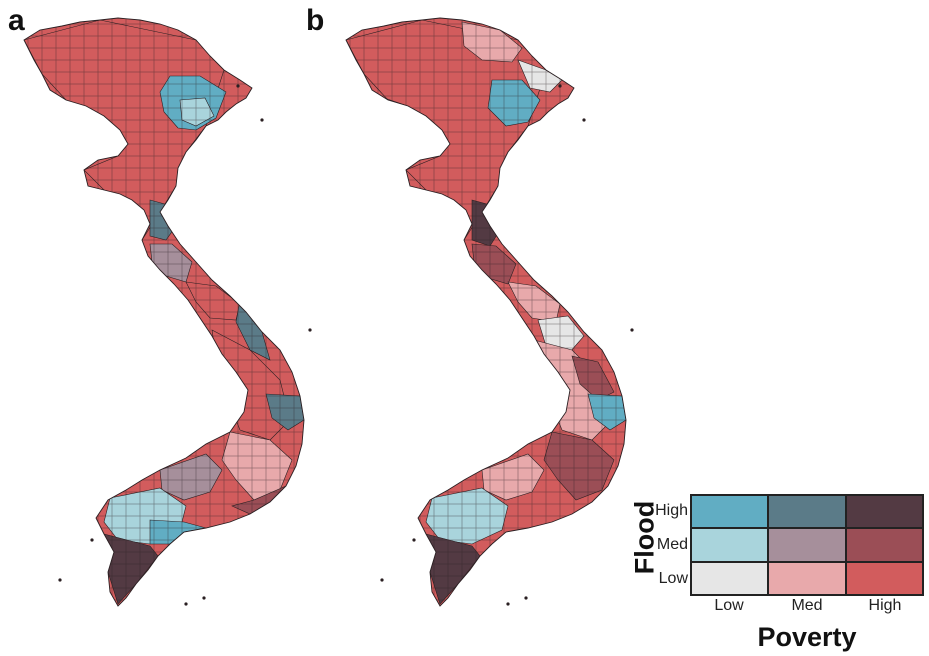 This screenshot has height=656, width=929. What do you see at coordinates (730, 545) in the screenshot?
I see `legend-cell-flood-med-poverty-low` at bounding box center [730, 545].